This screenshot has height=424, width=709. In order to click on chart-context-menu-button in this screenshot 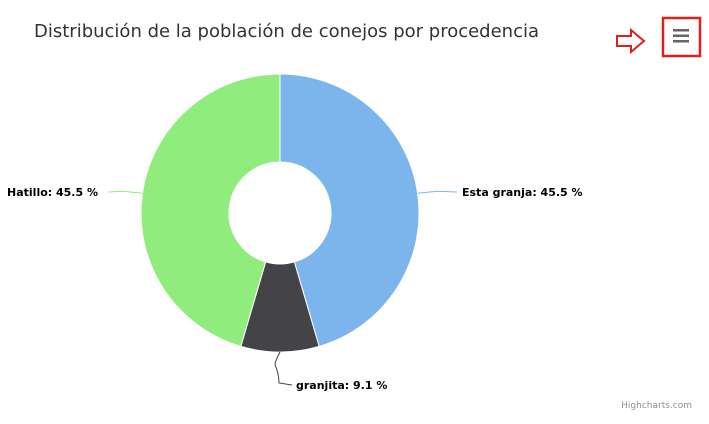, I will do `click(681, 37)`.